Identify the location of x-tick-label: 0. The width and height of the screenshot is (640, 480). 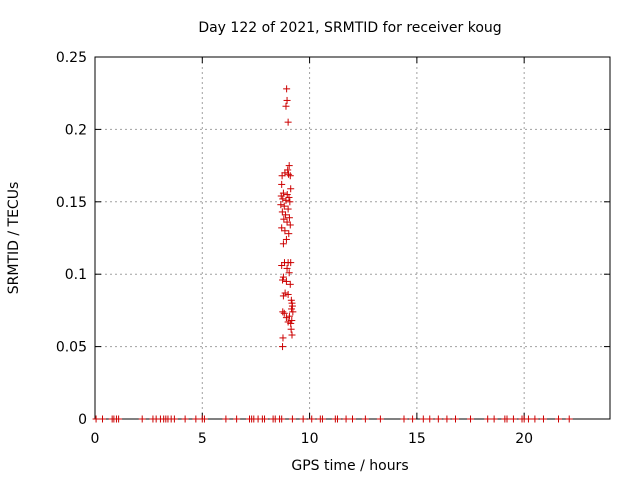
(95, 439).